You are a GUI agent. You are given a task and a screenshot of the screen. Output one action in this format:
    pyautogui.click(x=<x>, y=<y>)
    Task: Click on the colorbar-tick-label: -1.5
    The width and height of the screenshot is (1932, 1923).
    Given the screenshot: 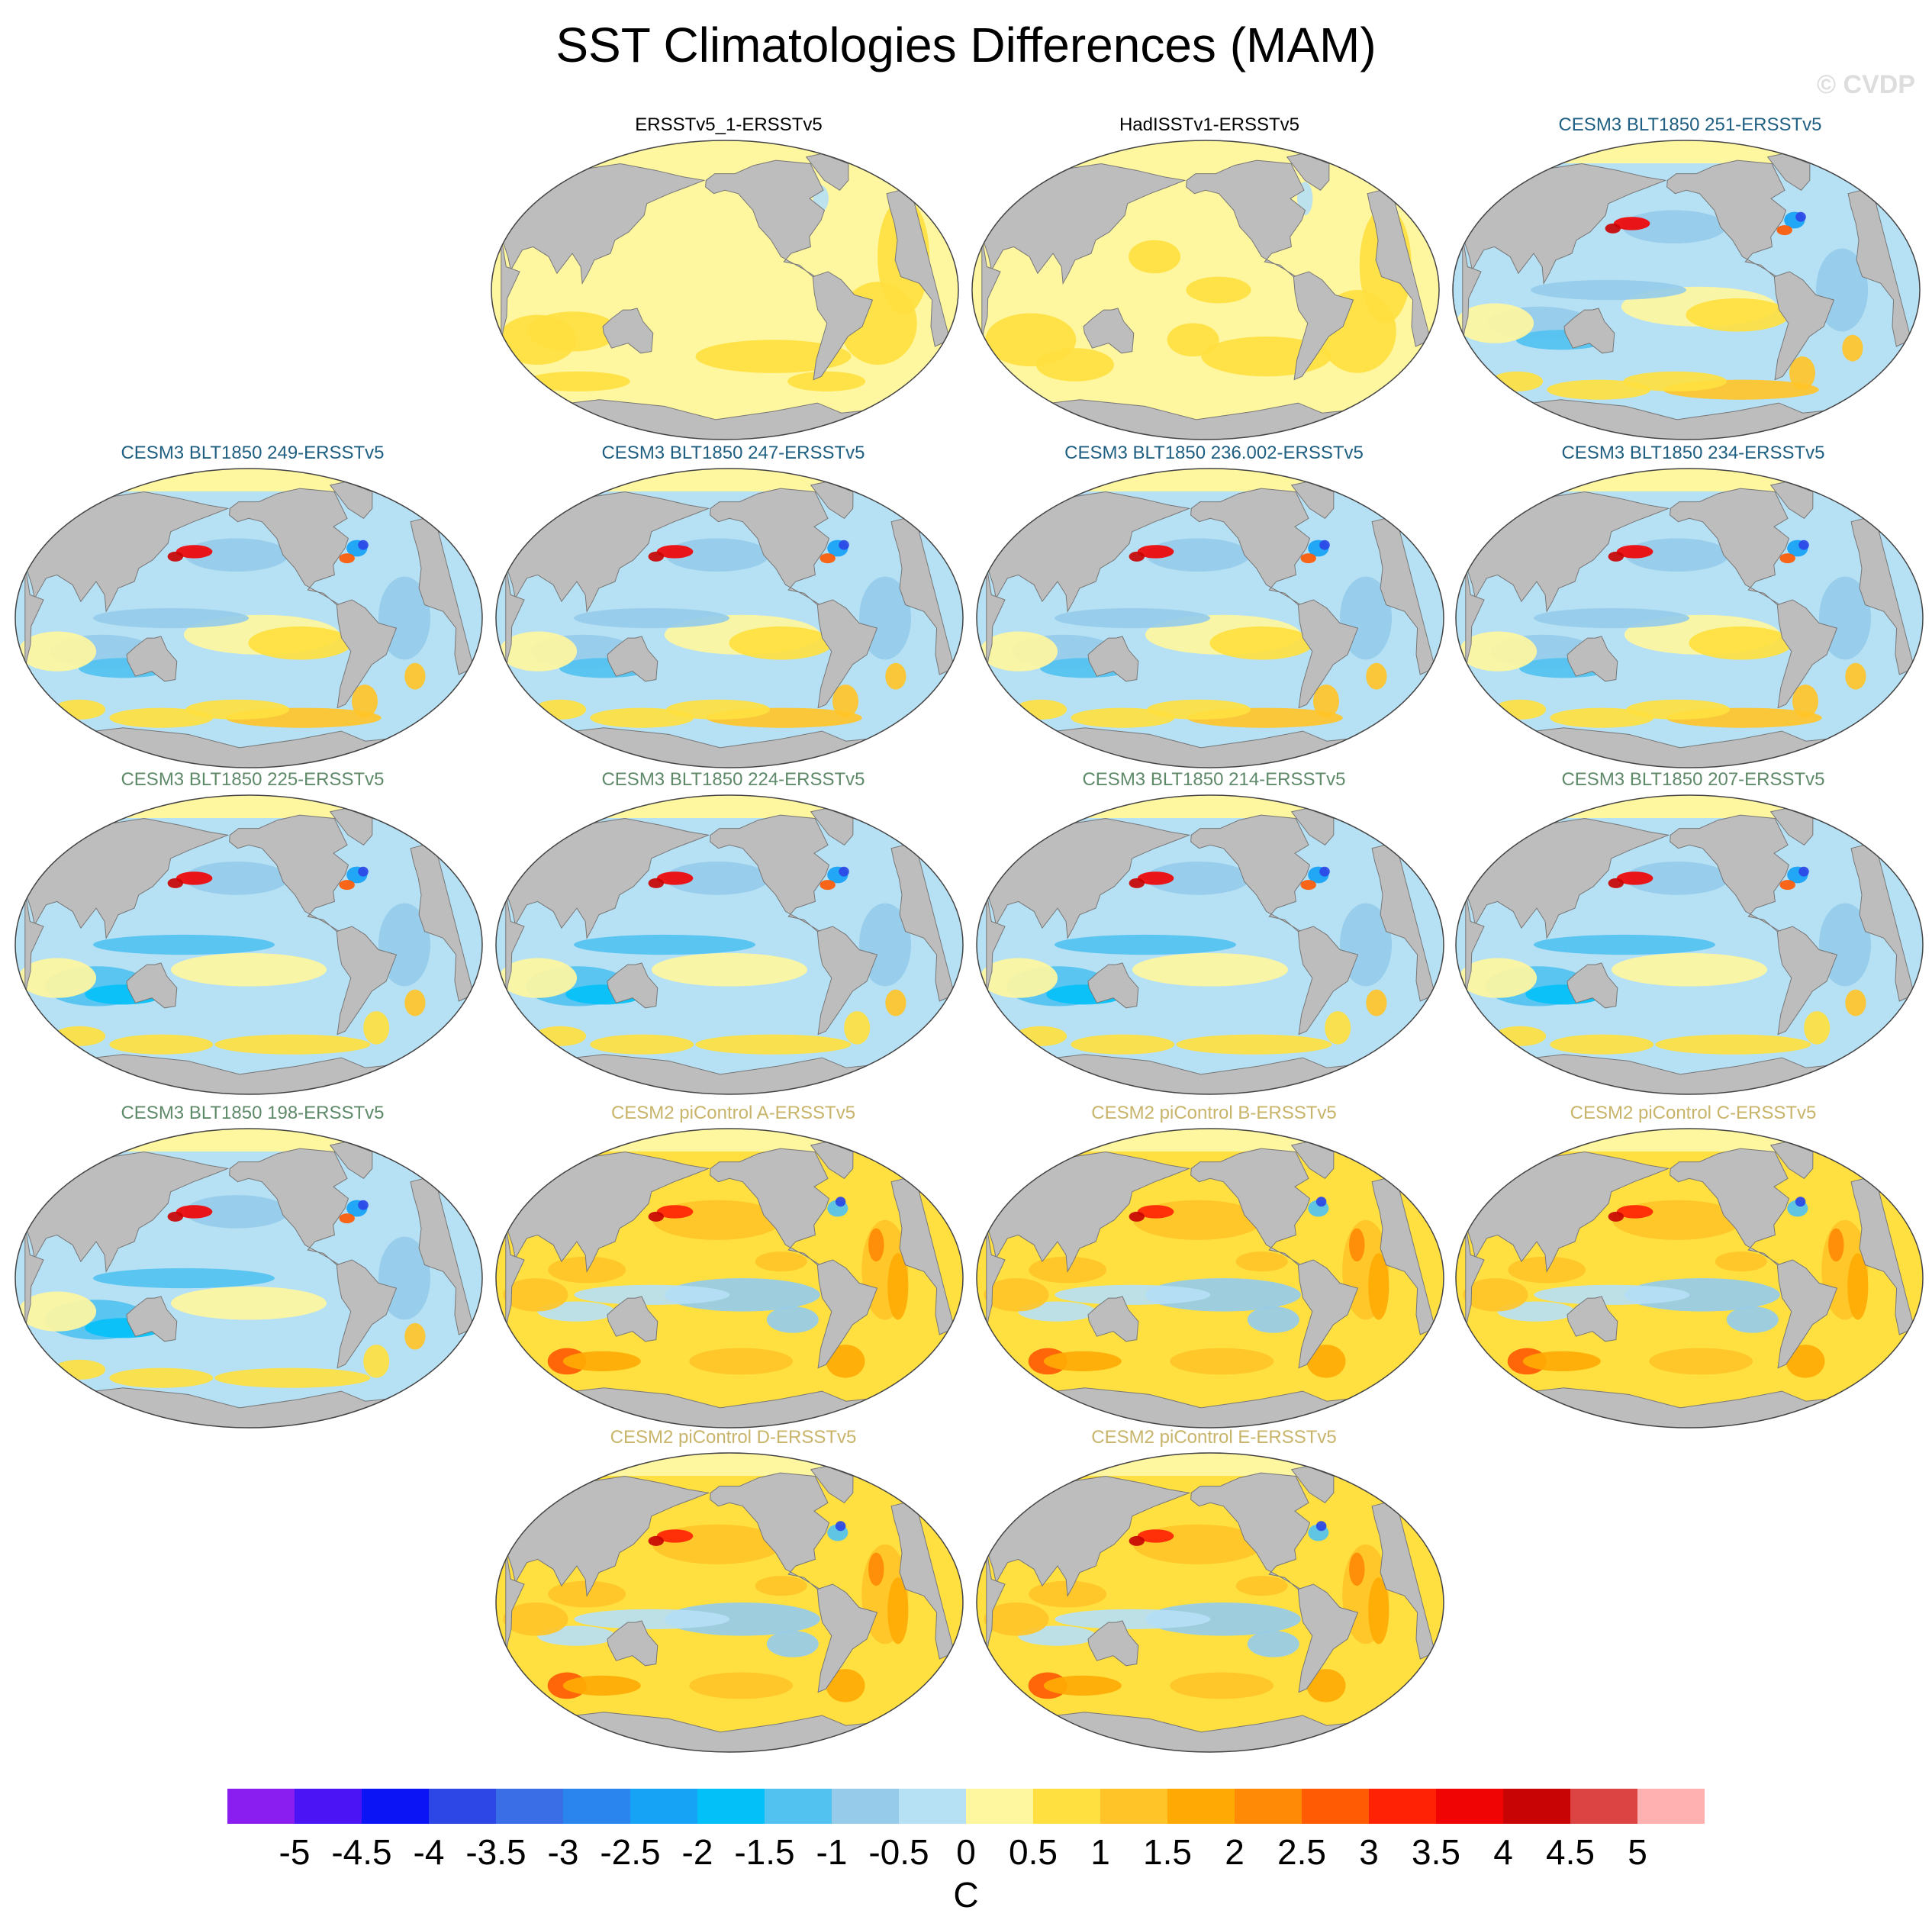 What is the action you would take?
    pyautogui.click(x=764, y=1852)
    